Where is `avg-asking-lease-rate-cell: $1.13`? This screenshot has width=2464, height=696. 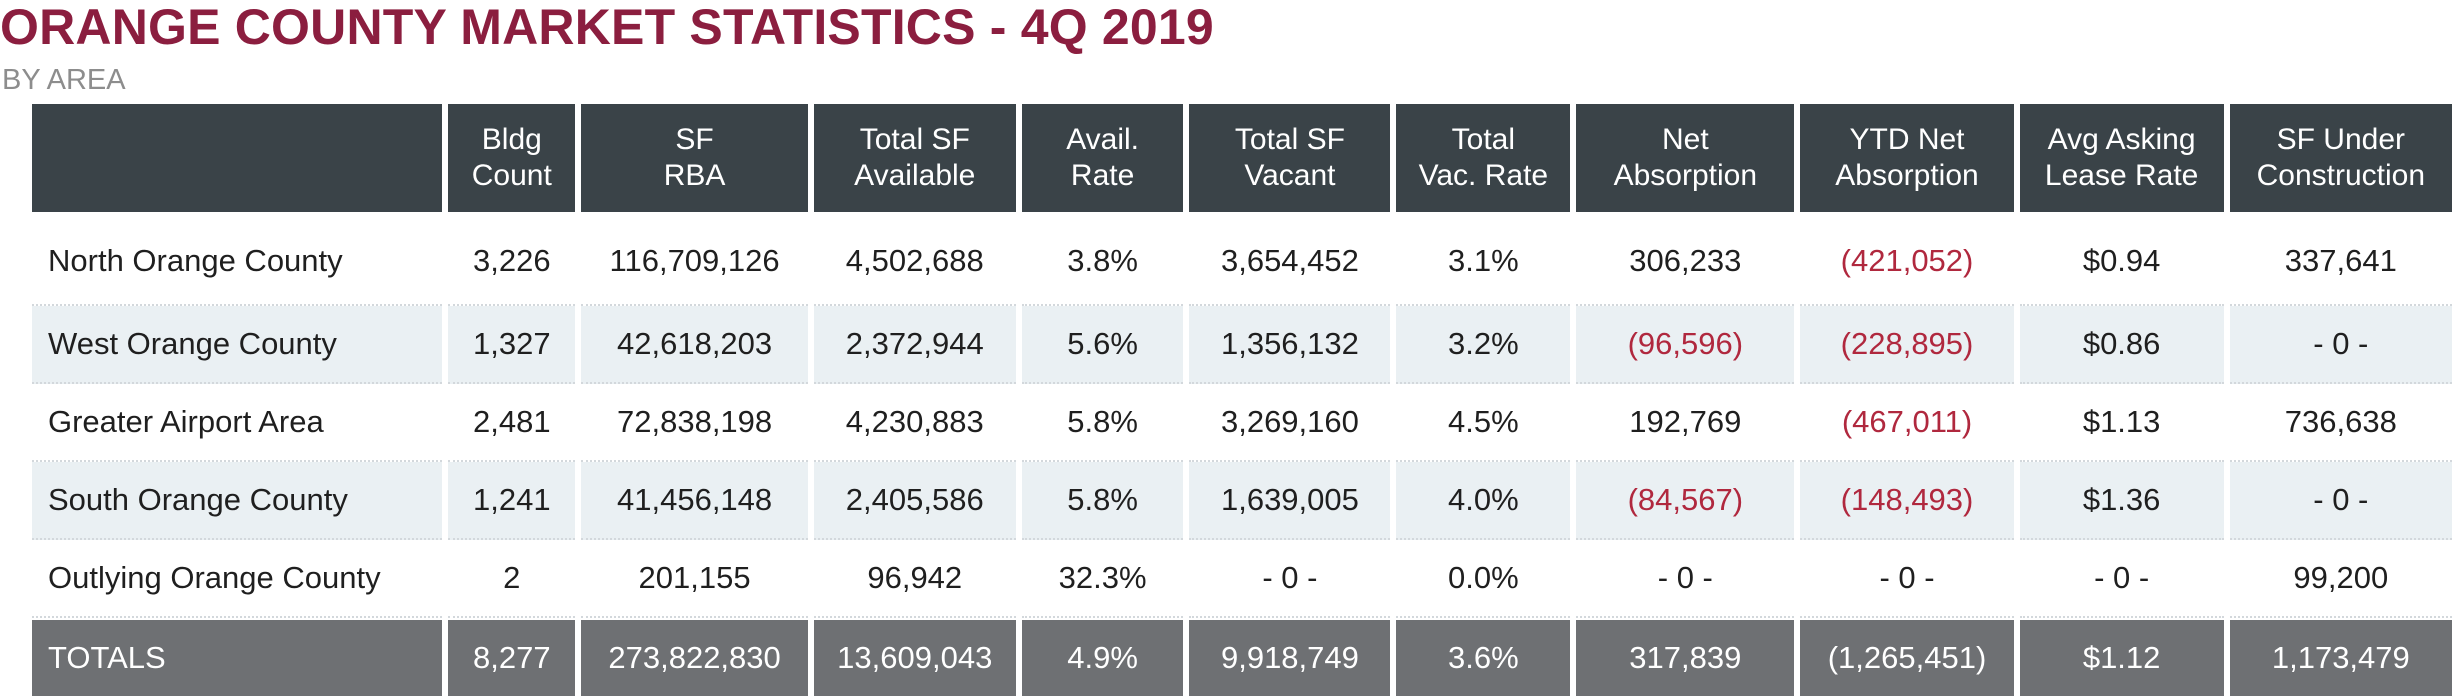 avg-asking-lease-rate-cell: $1.13 is located at coordinates (2121, 423).